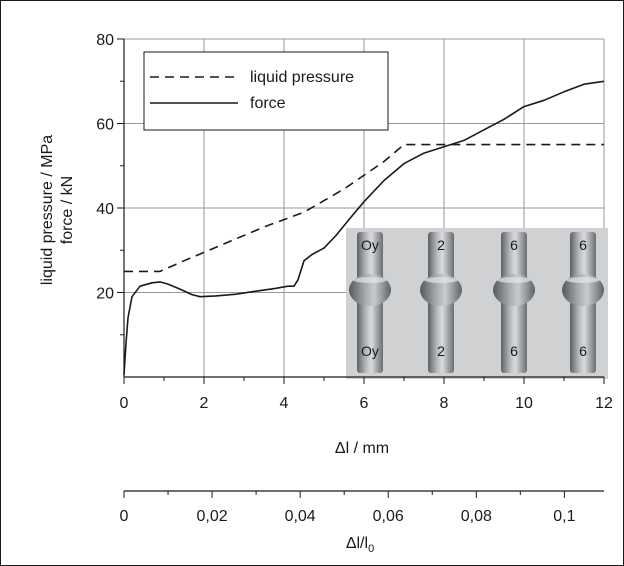 The image size is (624, 566). What do you see at coordinates (441, 302) in the screenshot?
I see `specimen-2: 22` at bounding box center [441, 302].